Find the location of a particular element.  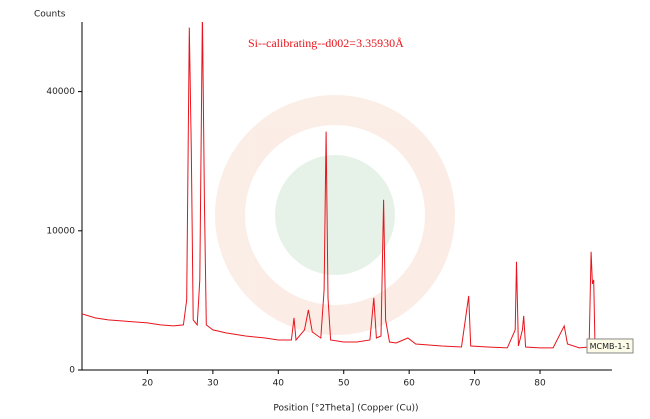

x-tick-label: 70 is located at coordinates (475, 384).